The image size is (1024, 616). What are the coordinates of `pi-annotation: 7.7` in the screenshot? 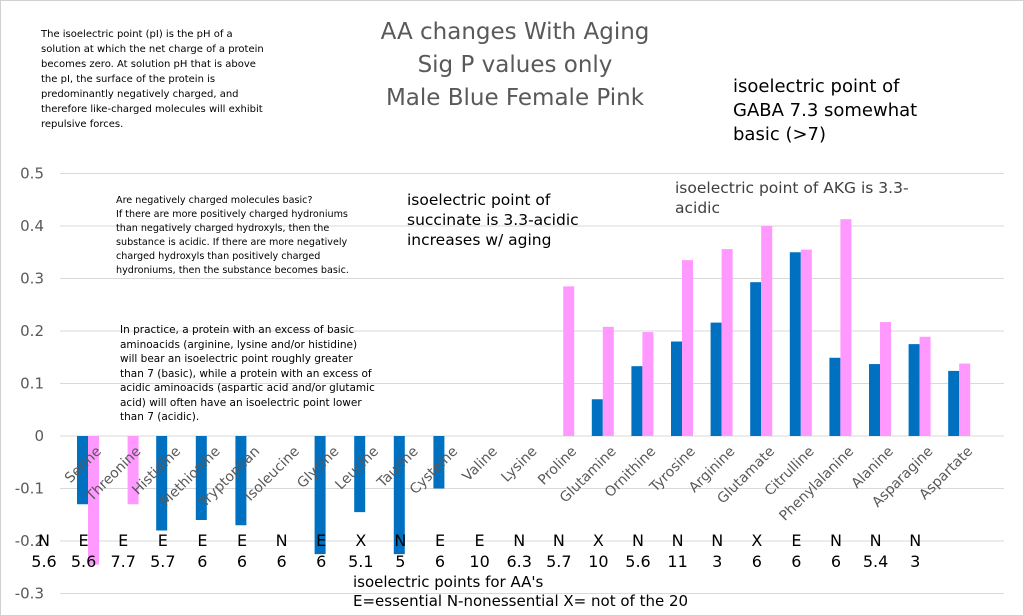 It's located at (122, 561).